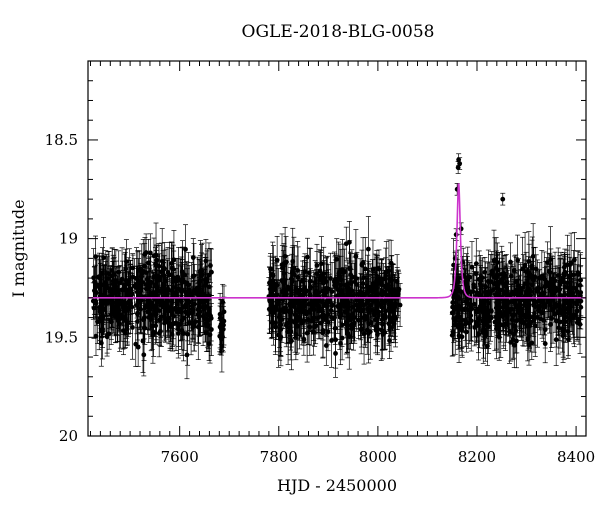 This screenshot has height=512, width=600. I want to click on x-tick-label: 8000, so click(378, 457).